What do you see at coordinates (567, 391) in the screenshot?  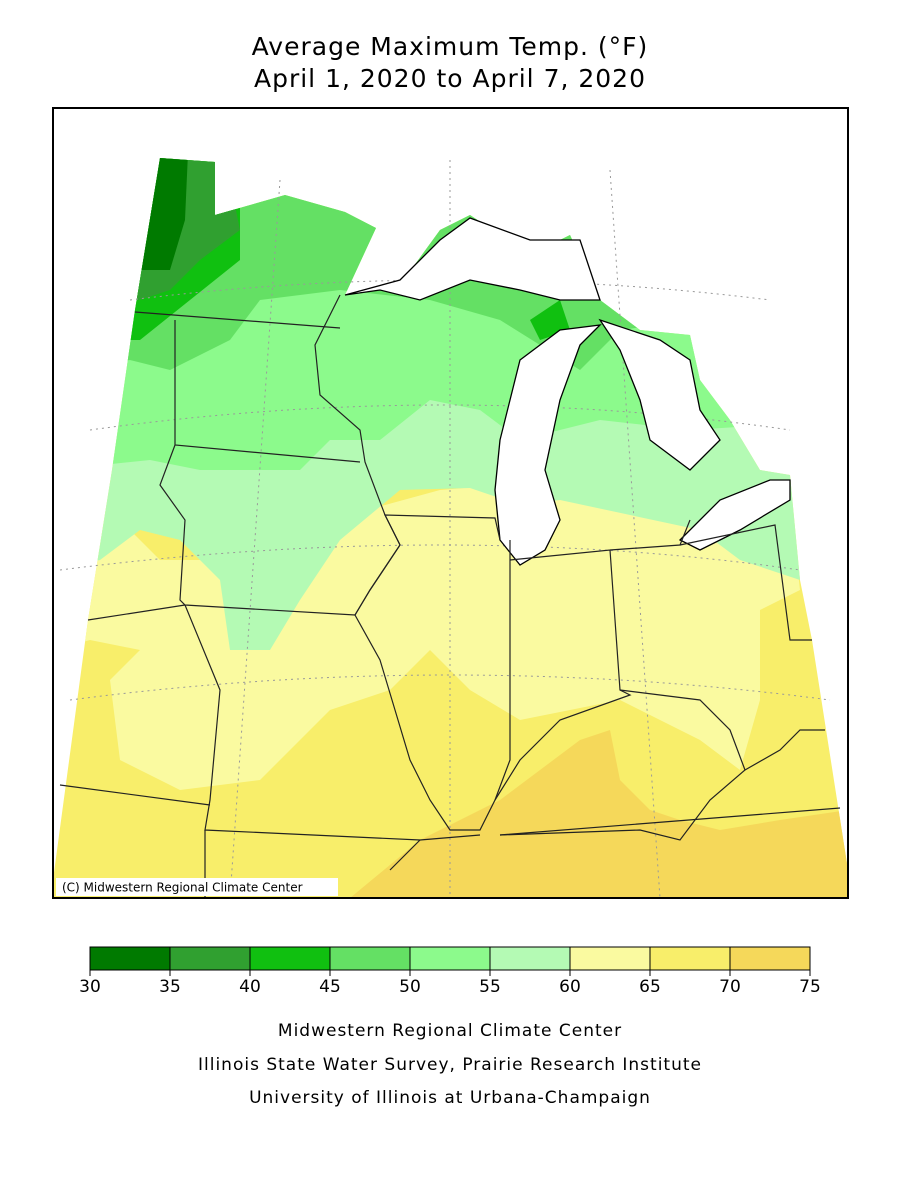 I see `lakes` at bounding box center [567, 391].